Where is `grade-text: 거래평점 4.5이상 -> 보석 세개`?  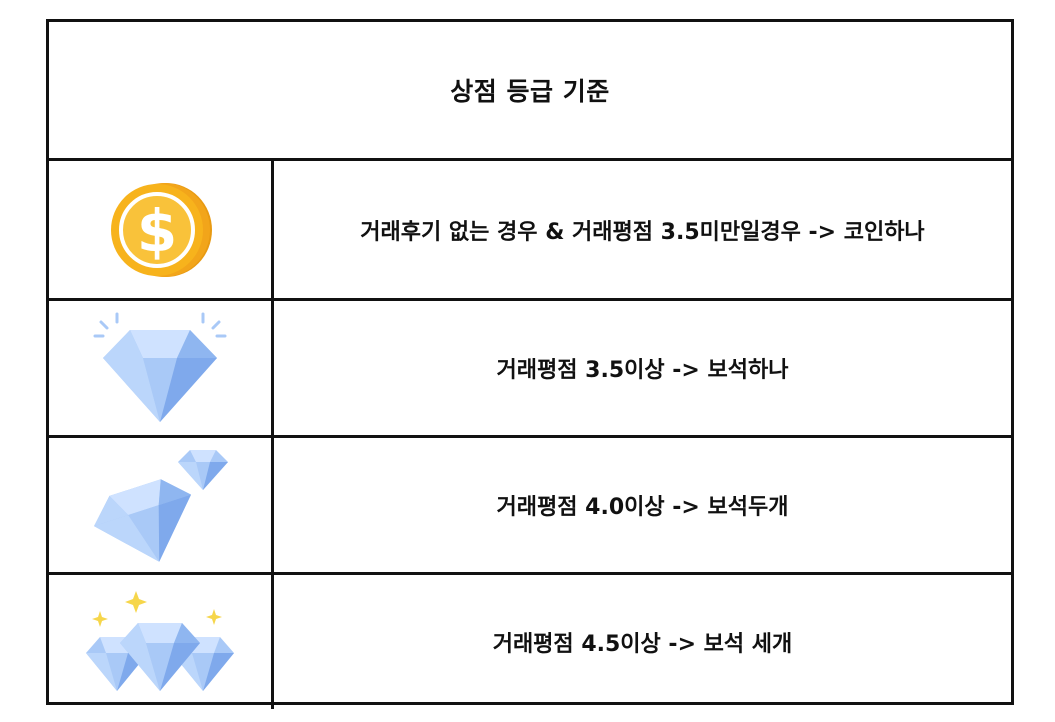
grade-text: 거래평점 4.5이상 -> 보석 세개 is located at coordinates (642, 644).